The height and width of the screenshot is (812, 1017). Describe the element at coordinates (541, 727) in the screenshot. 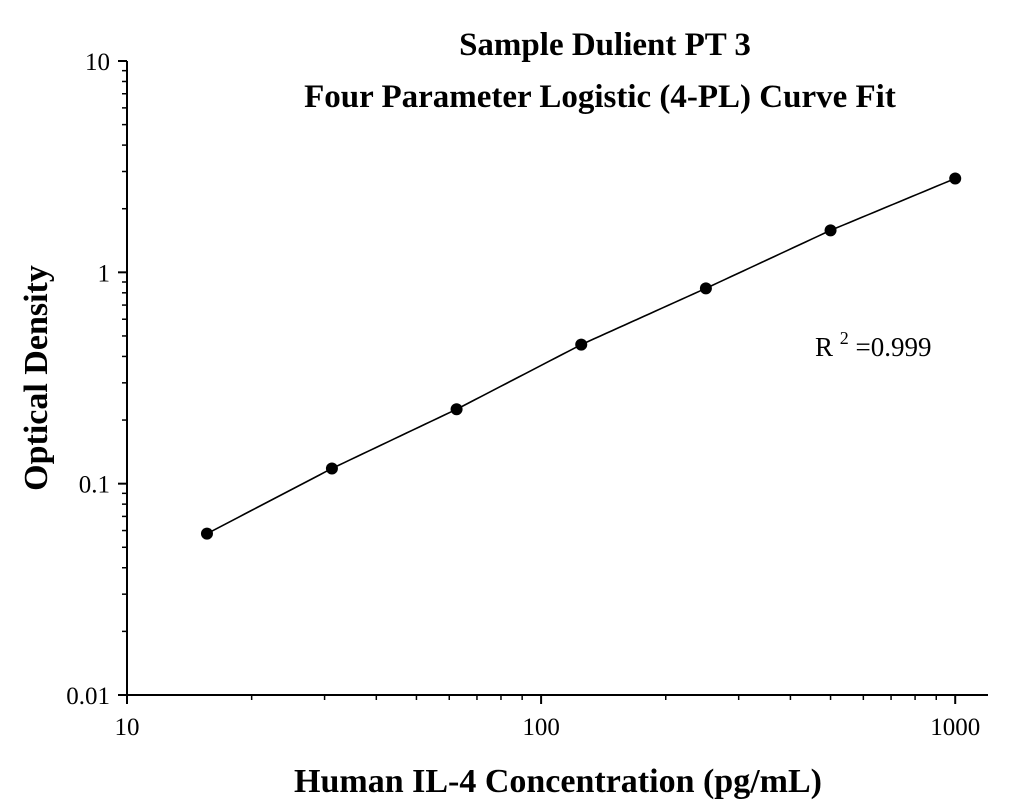

I see `x-tick-label: 100` at that location.